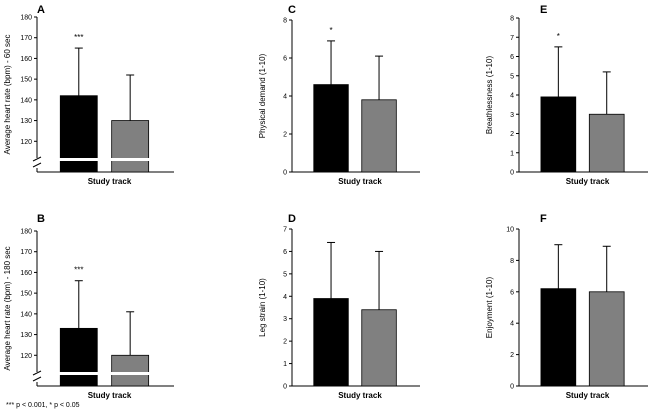 The height and width of the screenshot is (416, 669). What do you see at coordinates (41, 10) in the screenshot?
I see `panel-letter: A` at bounding box center [41, 10].